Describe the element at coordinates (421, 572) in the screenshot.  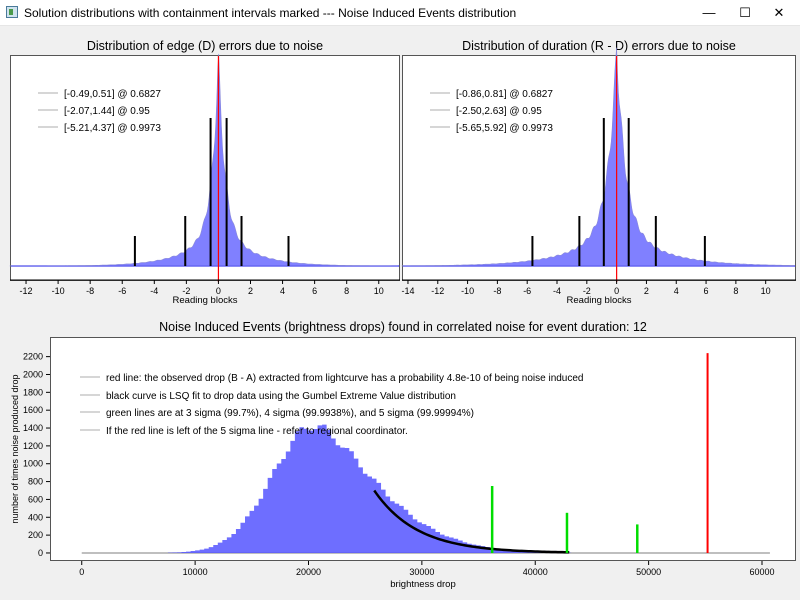
I see `x-tick-label: 30000` at that location.